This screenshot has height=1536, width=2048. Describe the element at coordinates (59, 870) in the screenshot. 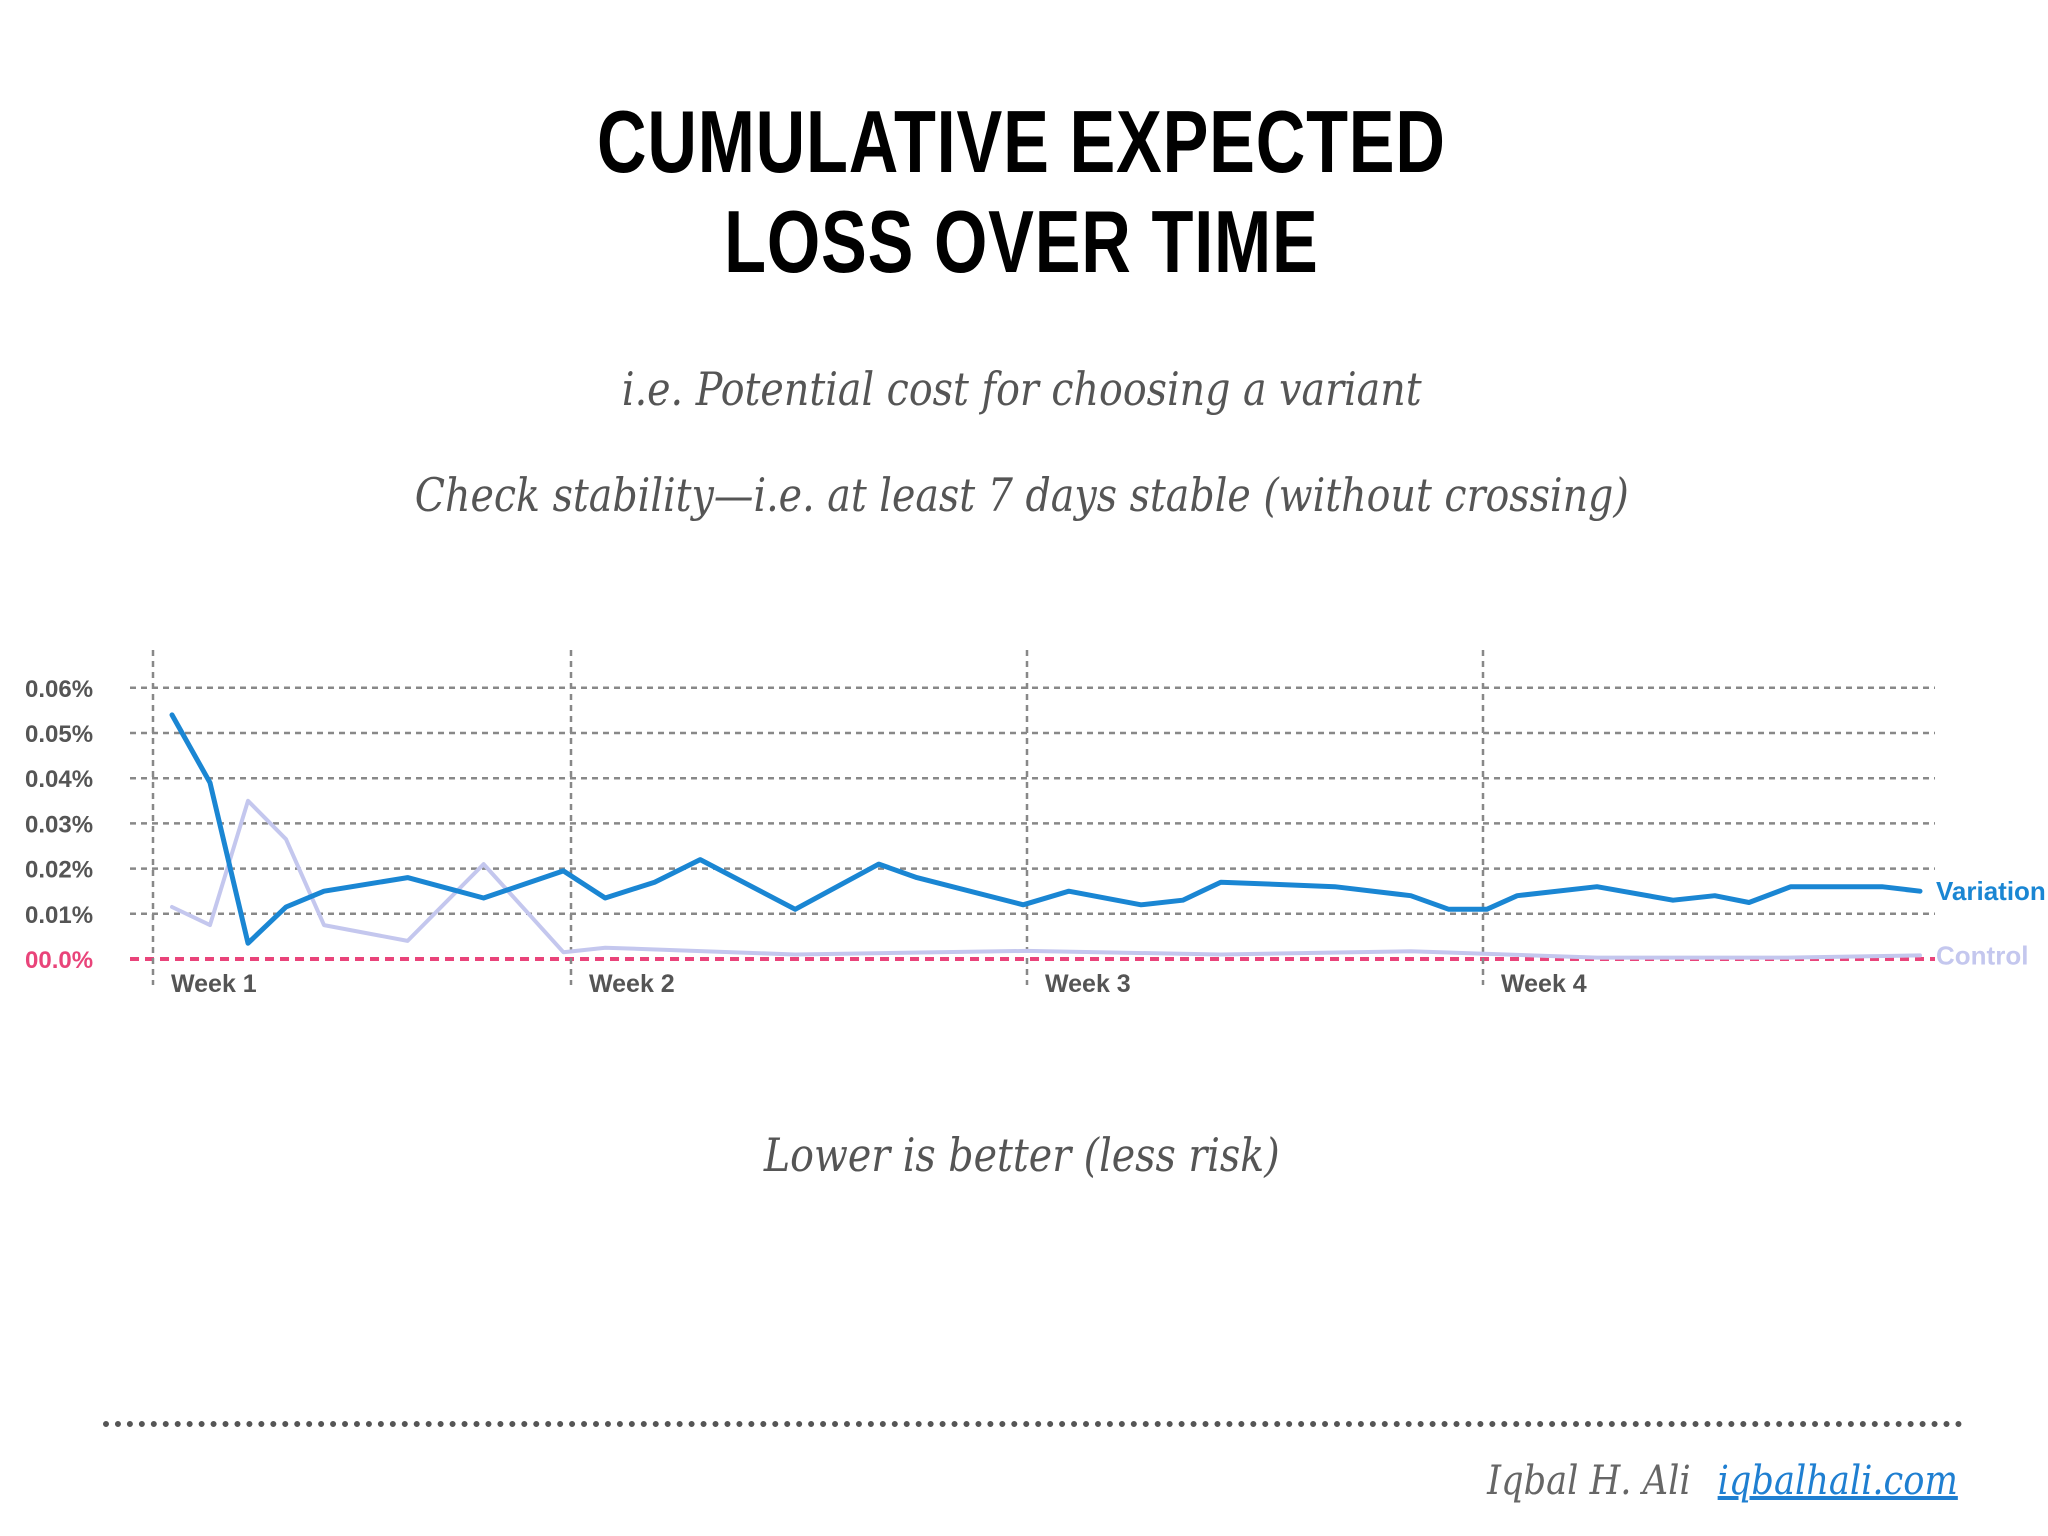

I see `y-tick-label: 0.02%` at that location.